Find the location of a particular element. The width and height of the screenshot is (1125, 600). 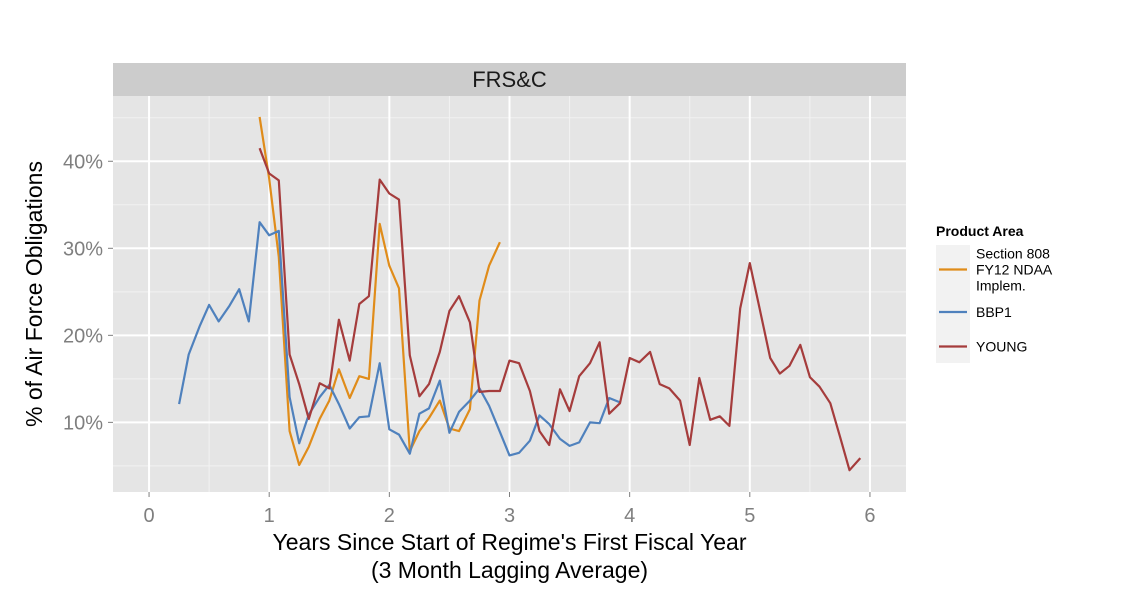

facet-title: FRS&C is located at coordinates (509, 79).